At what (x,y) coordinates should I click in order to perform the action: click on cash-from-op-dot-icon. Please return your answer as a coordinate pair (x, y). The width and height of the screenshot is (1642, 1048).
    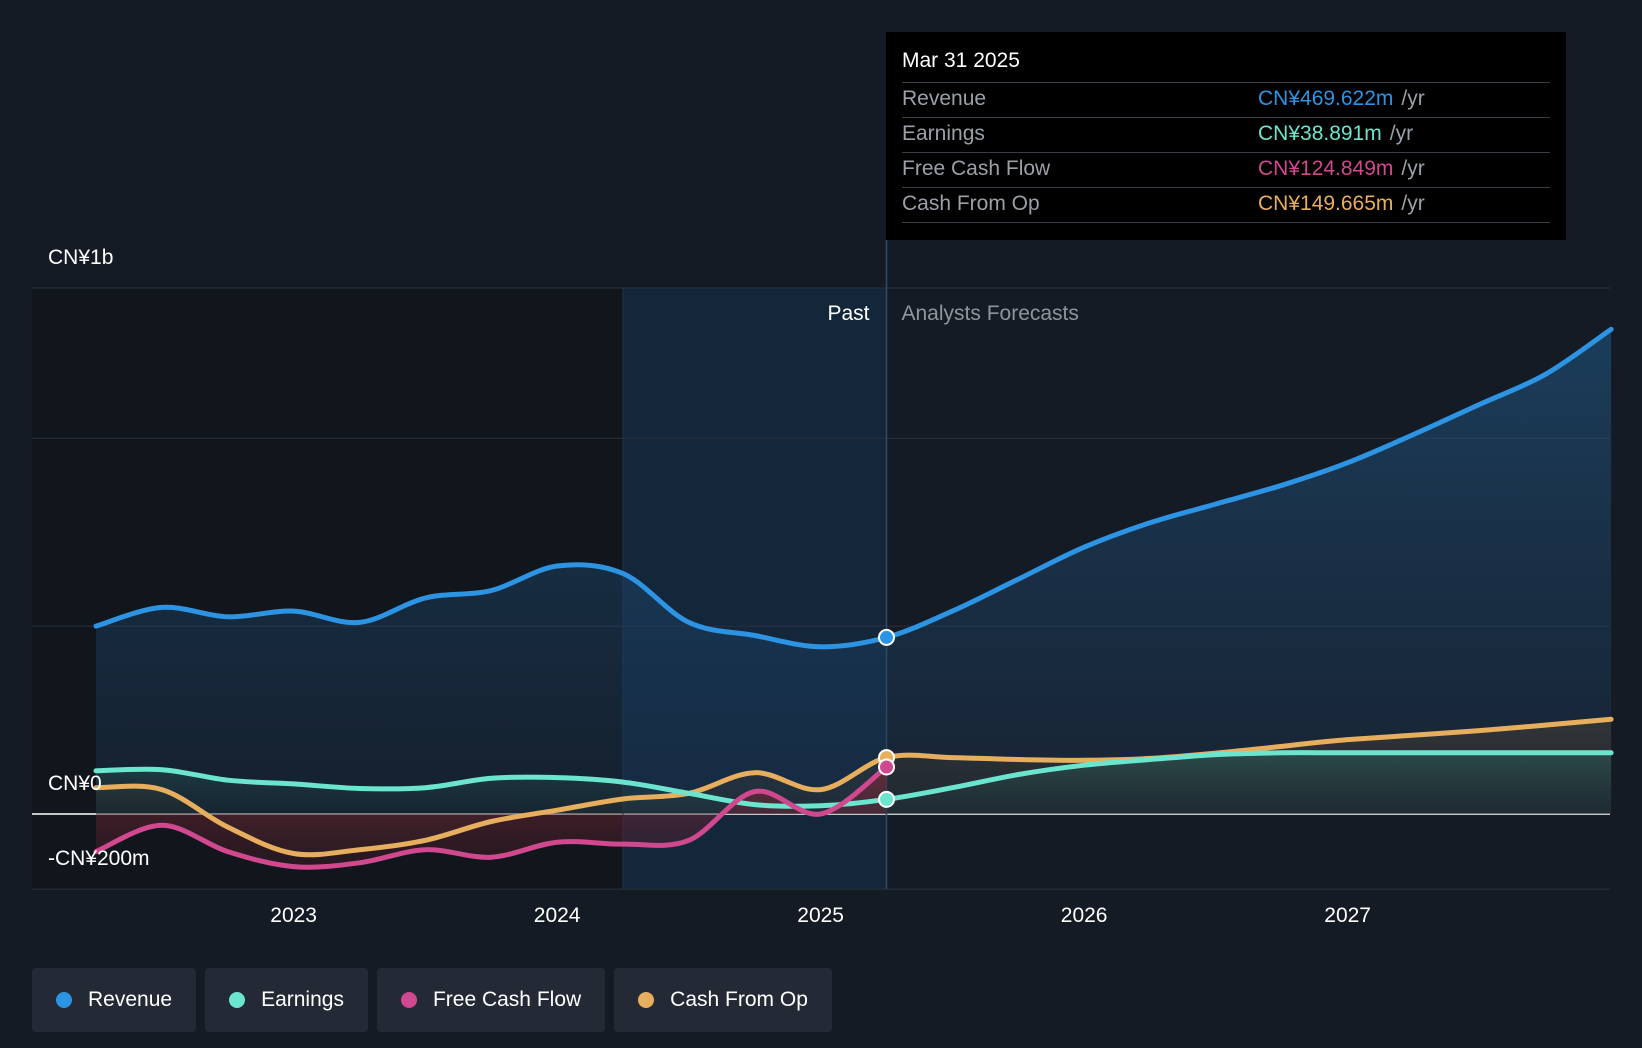
    Looking at the image, I should click on (646, 1000).